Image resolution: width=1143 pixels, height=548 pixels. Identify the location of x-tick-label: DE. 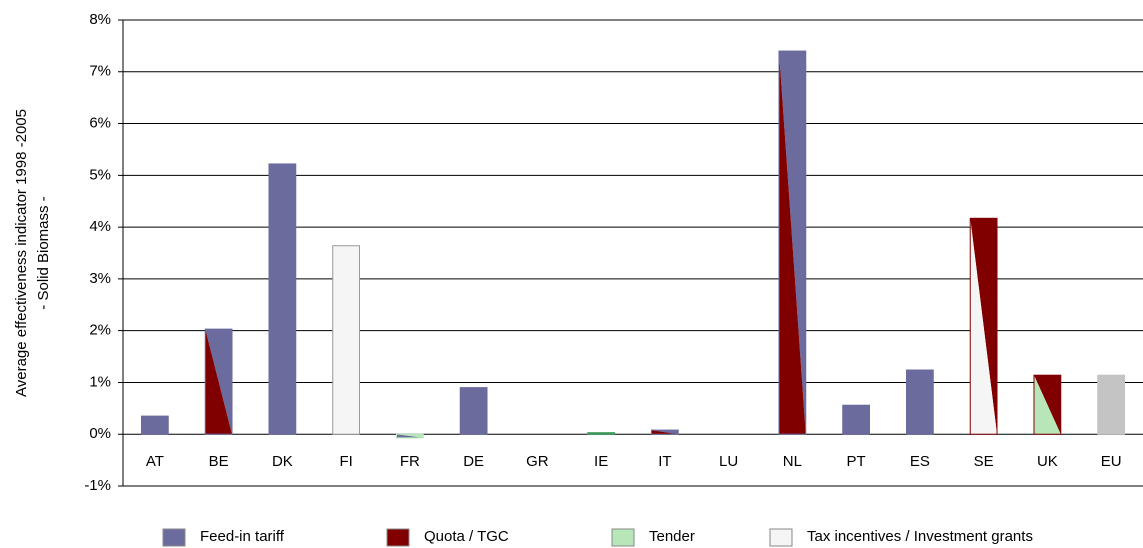
(473, 461).